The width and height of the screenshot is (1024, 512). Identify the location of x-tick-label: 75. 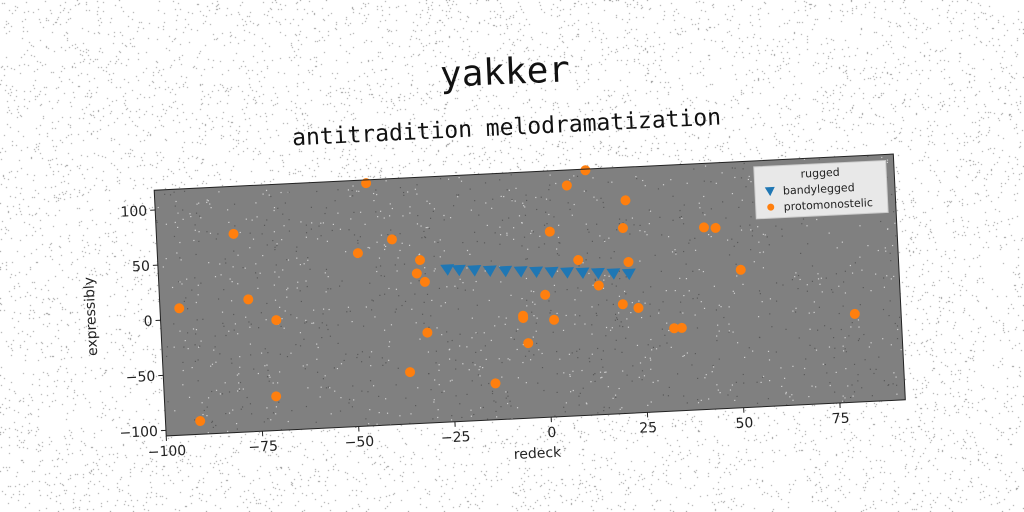
(840, 419).